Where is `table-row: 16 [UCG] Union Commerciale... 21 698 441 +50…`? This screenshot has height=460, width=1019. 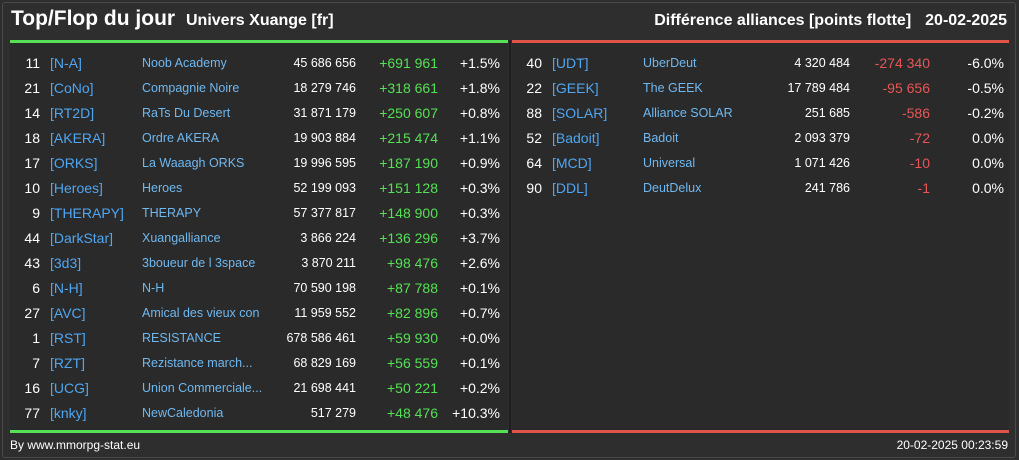 table-row: 16 [UCG] Union Commerciale... 21 698 441 +50… is located at coordinates (259, 388).